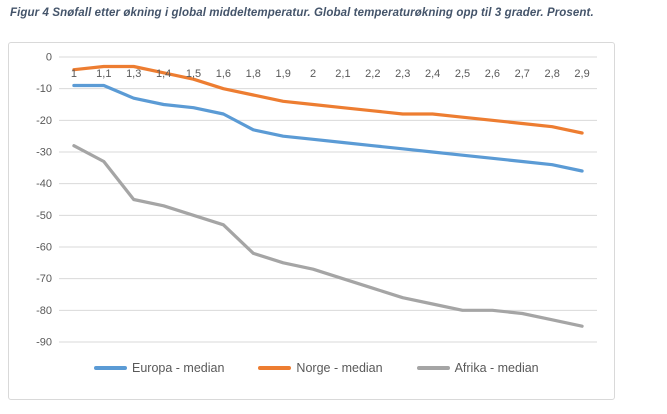 This screenshot has height=414, width=667. Describe the element at coordinates (44, 184) in the screenshot. I see `y-axis-label: -40` at that location.